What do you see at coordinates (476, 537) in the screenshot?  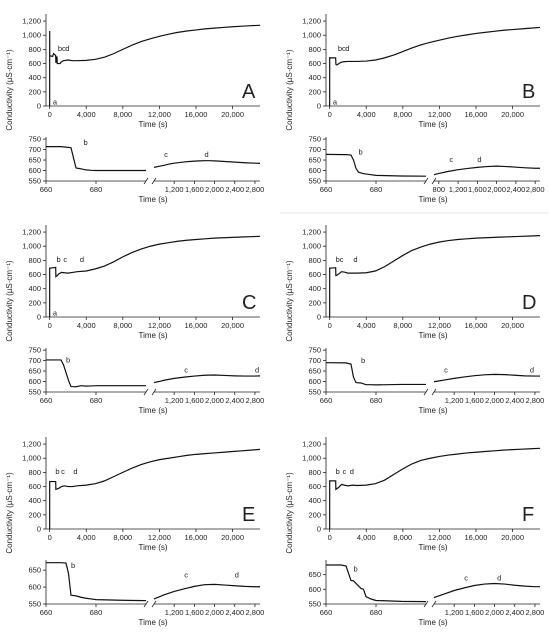 I see `top-x-tick-label: 16,000` at bounding box center [476, 537].